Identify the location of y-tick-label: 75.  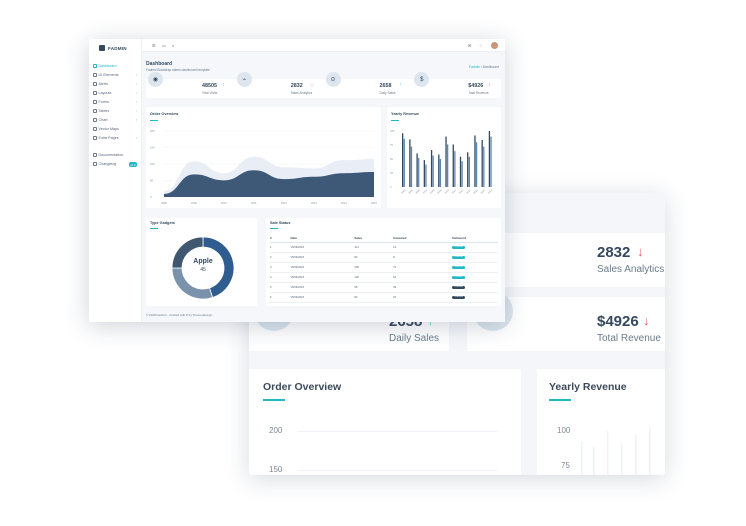
(391, 145).